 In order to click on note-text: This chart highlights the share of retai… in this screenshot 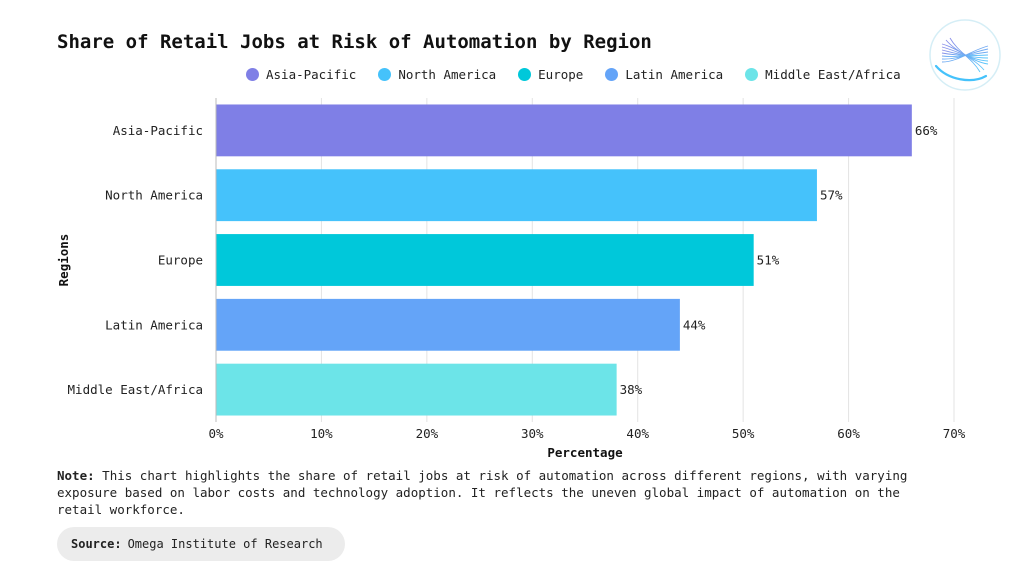, I will do `click(482, 492)`.